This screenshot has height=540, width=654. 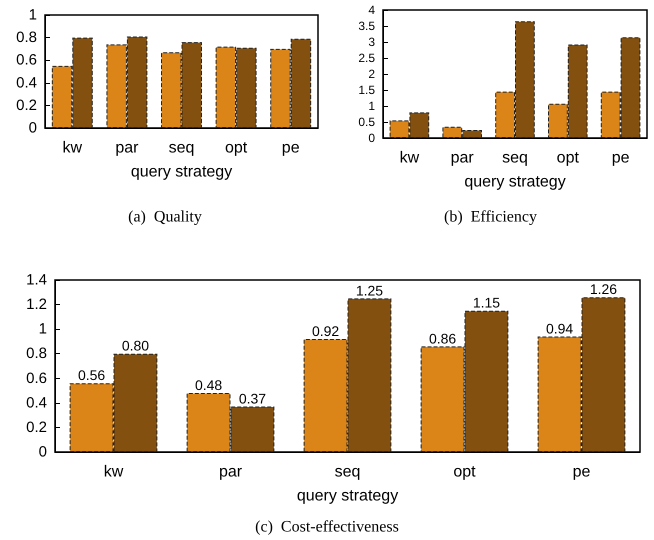 What do you see at coordinates (486, 302) in the screenshot?
I see `data-label: 1.15` at bounding box center [486, 302].